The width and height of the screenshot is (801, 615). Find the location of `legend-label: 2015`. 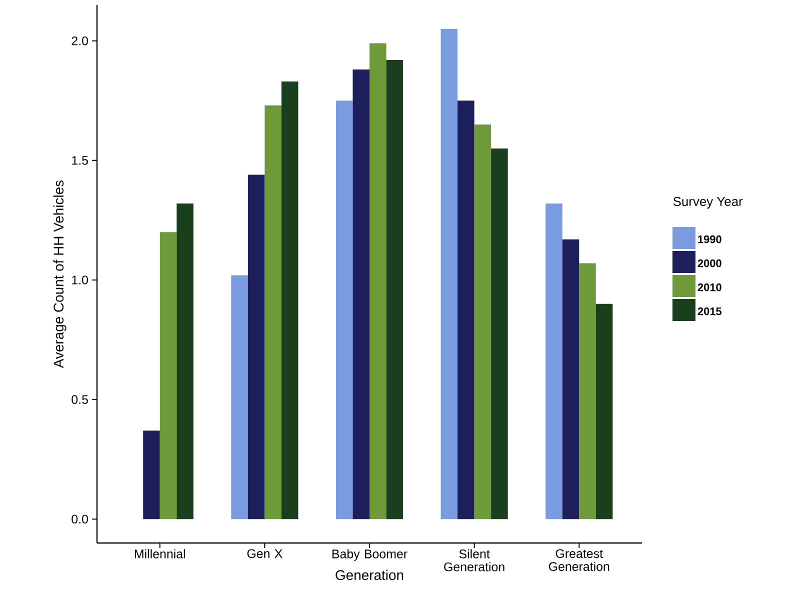

legend-label: 2015 is located at coordinates (710, 311).